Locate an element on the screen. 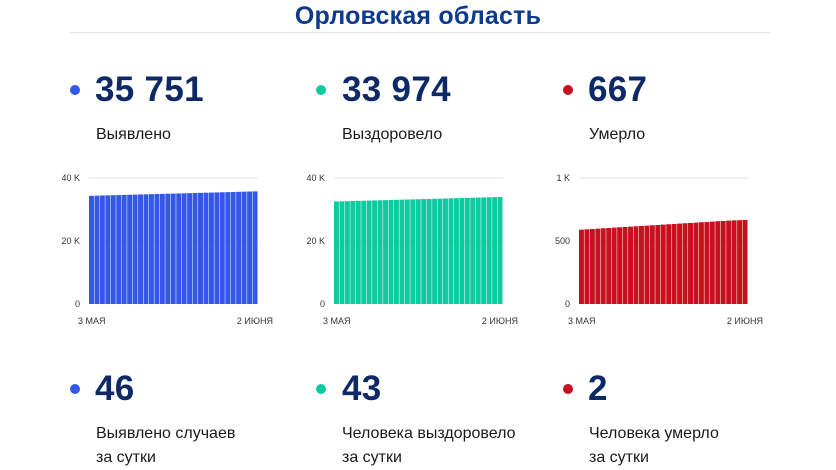  detected-value: 35 751 is located at coordinates (149, 89).